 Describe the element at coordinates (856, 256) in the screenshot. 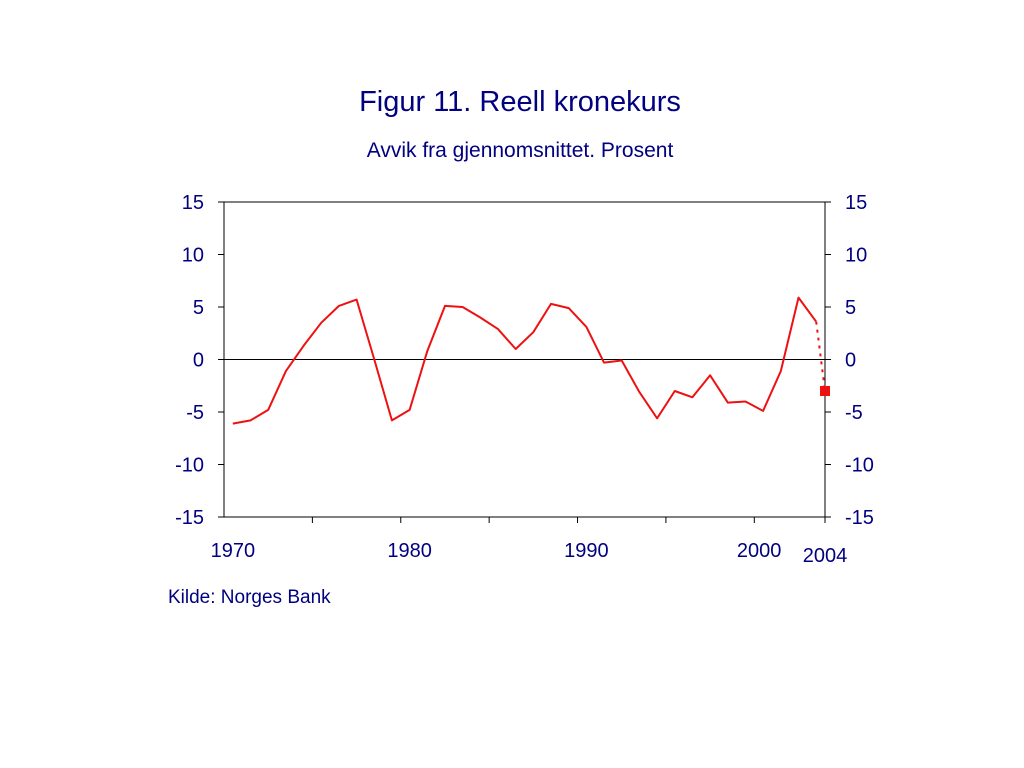

I see `y-tick-label-right: 10` at that location.